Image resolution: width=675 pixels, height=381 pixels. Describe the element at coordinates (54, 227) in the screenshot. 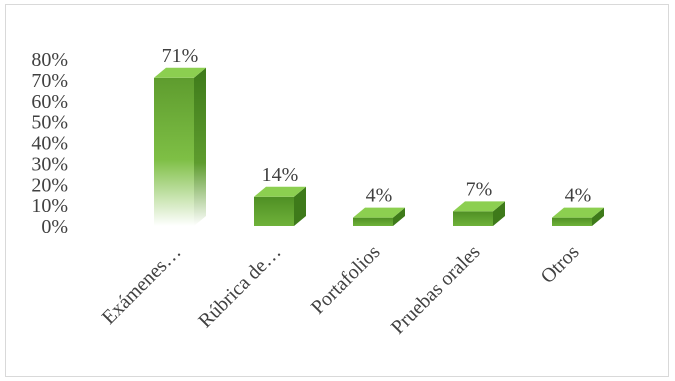

I see `y-tick-label: 0%` at that location.